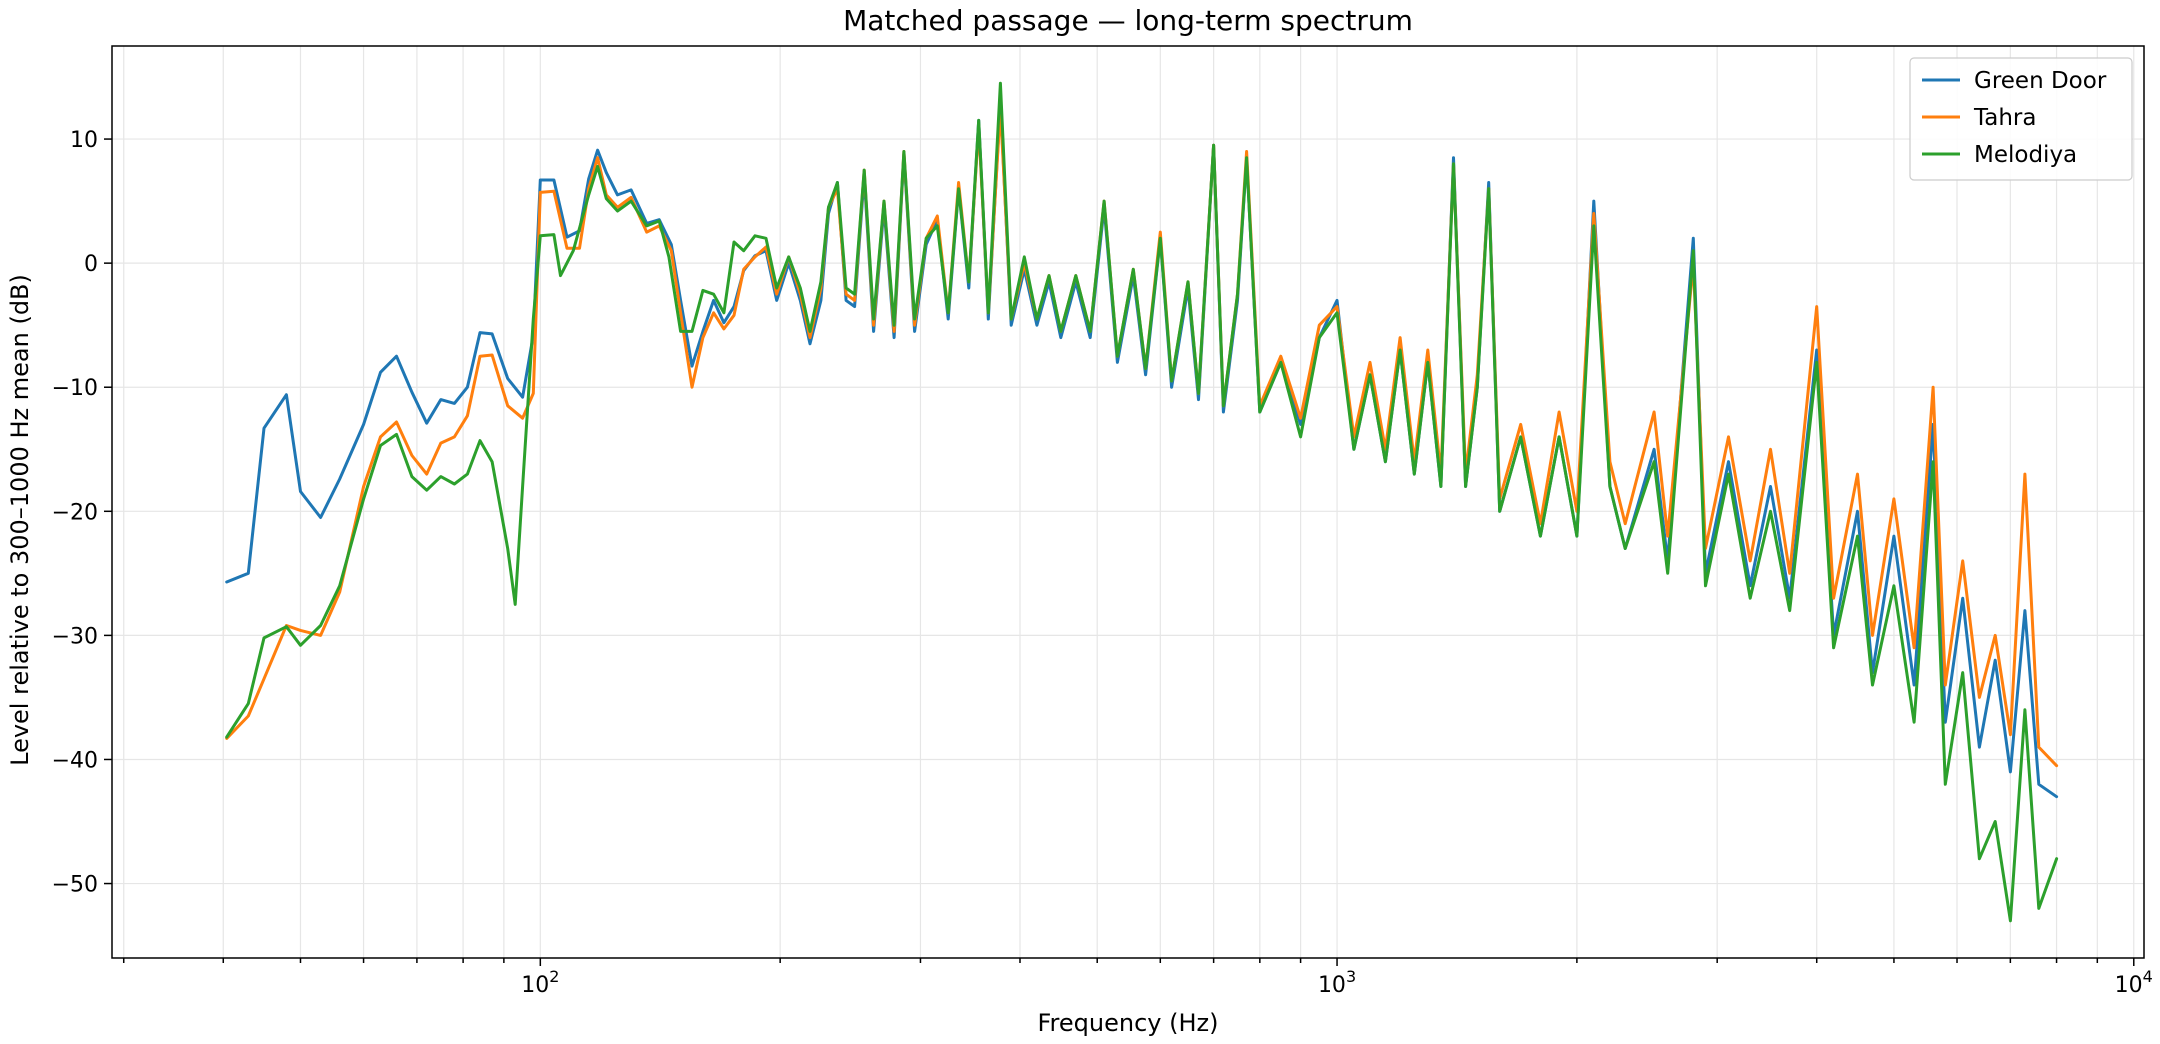  I want to click on y-tick-label: 0, so click(91, 264).